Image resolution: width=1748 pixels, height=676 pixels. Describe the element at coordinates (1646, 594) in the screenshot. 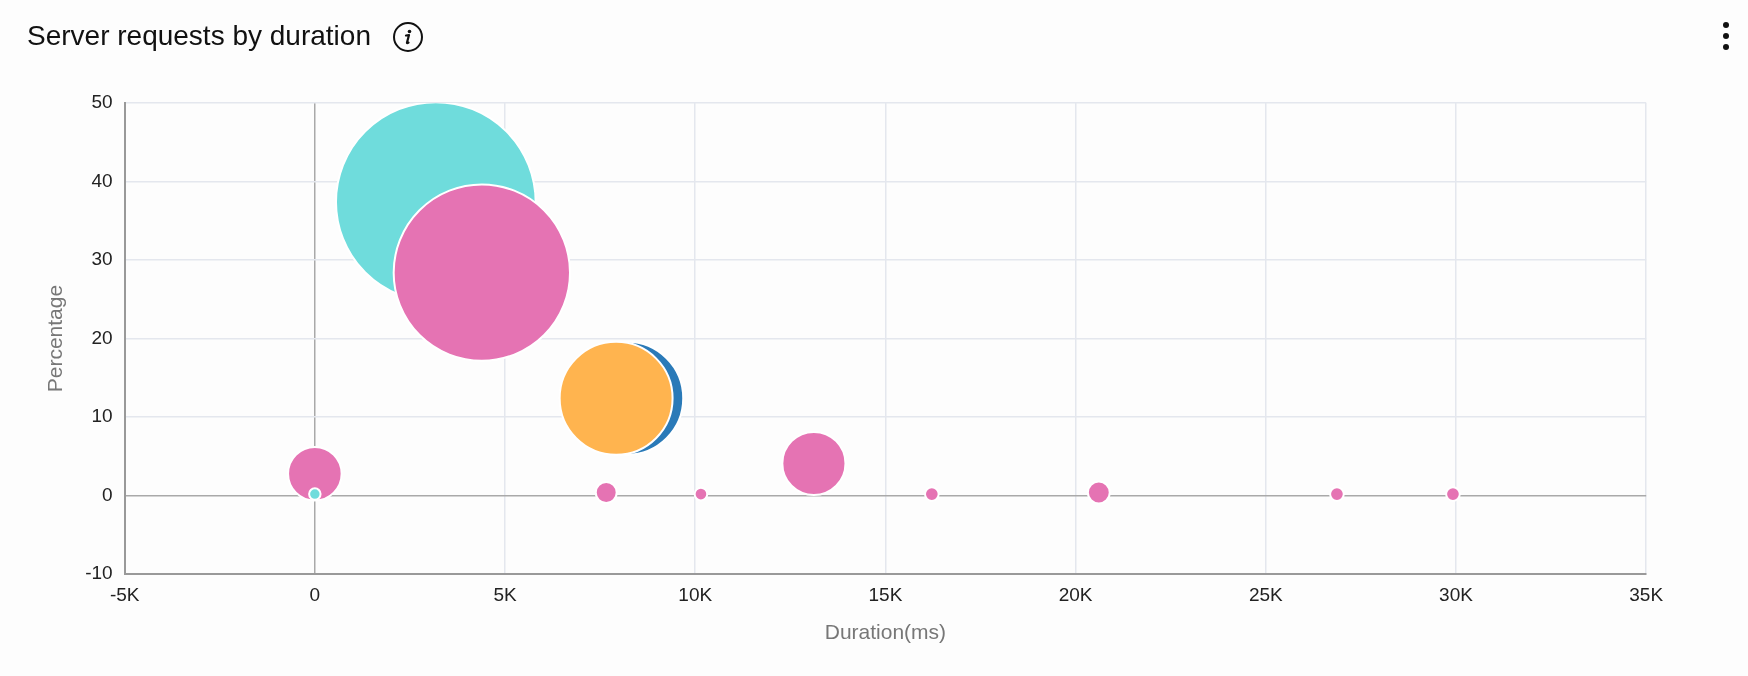

I see `x-tick-label: 35K` at that location.